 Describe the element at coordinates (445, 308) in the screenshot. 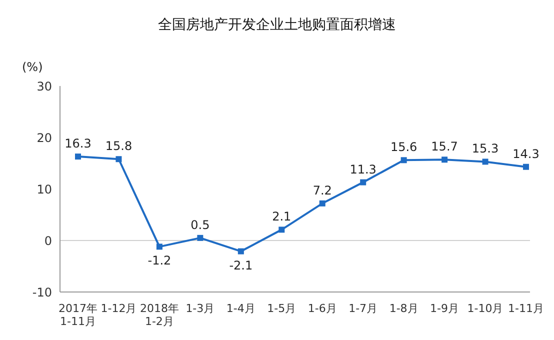

I see `x-tick-label: 1-9月` at that location.